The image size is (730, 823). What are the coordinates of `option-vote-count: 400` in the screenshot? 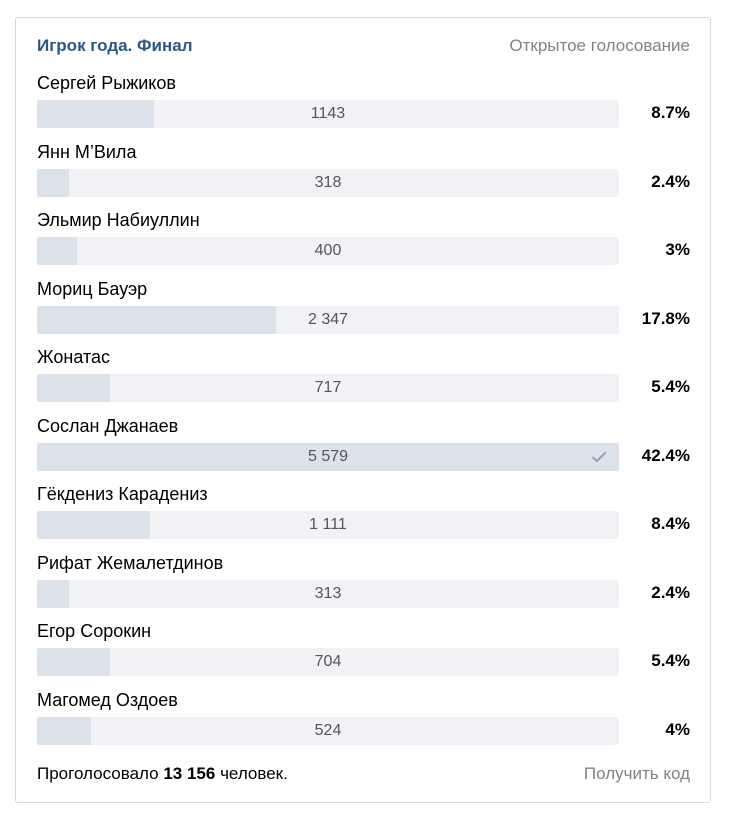 It's located at (328, 250).